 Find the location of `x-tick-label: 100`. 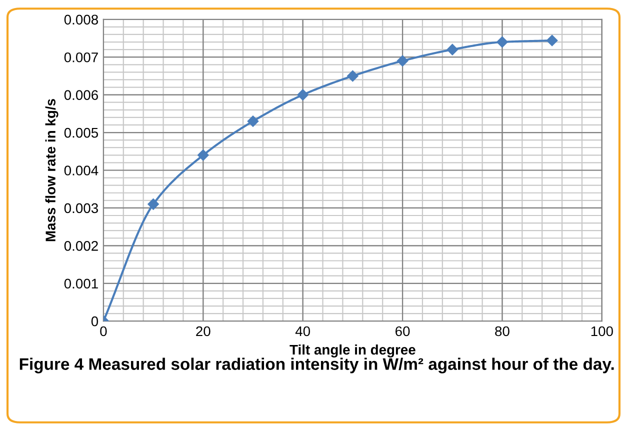

x-tick-label: 100 is located at coordinates (602, 331).